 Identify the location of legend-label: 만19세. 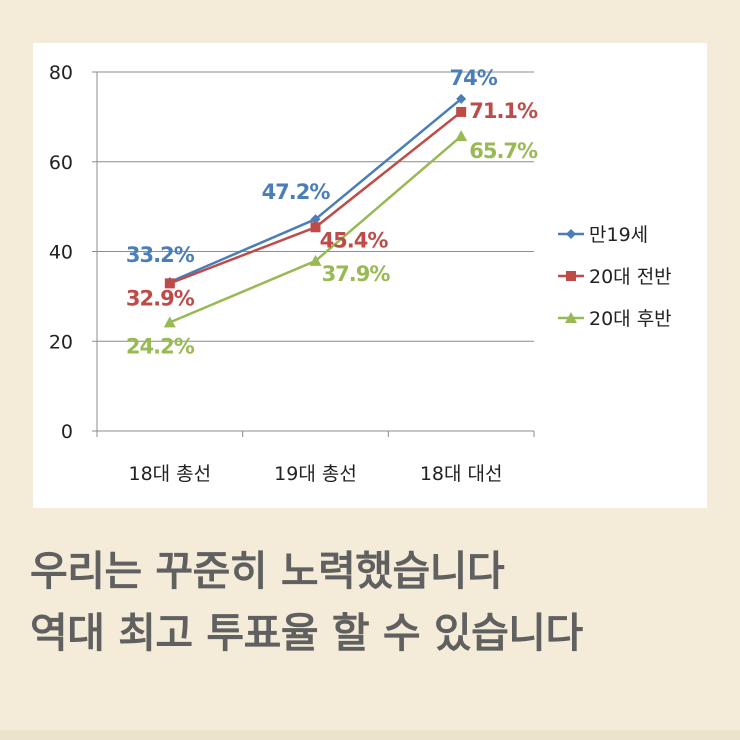
(618, 235).